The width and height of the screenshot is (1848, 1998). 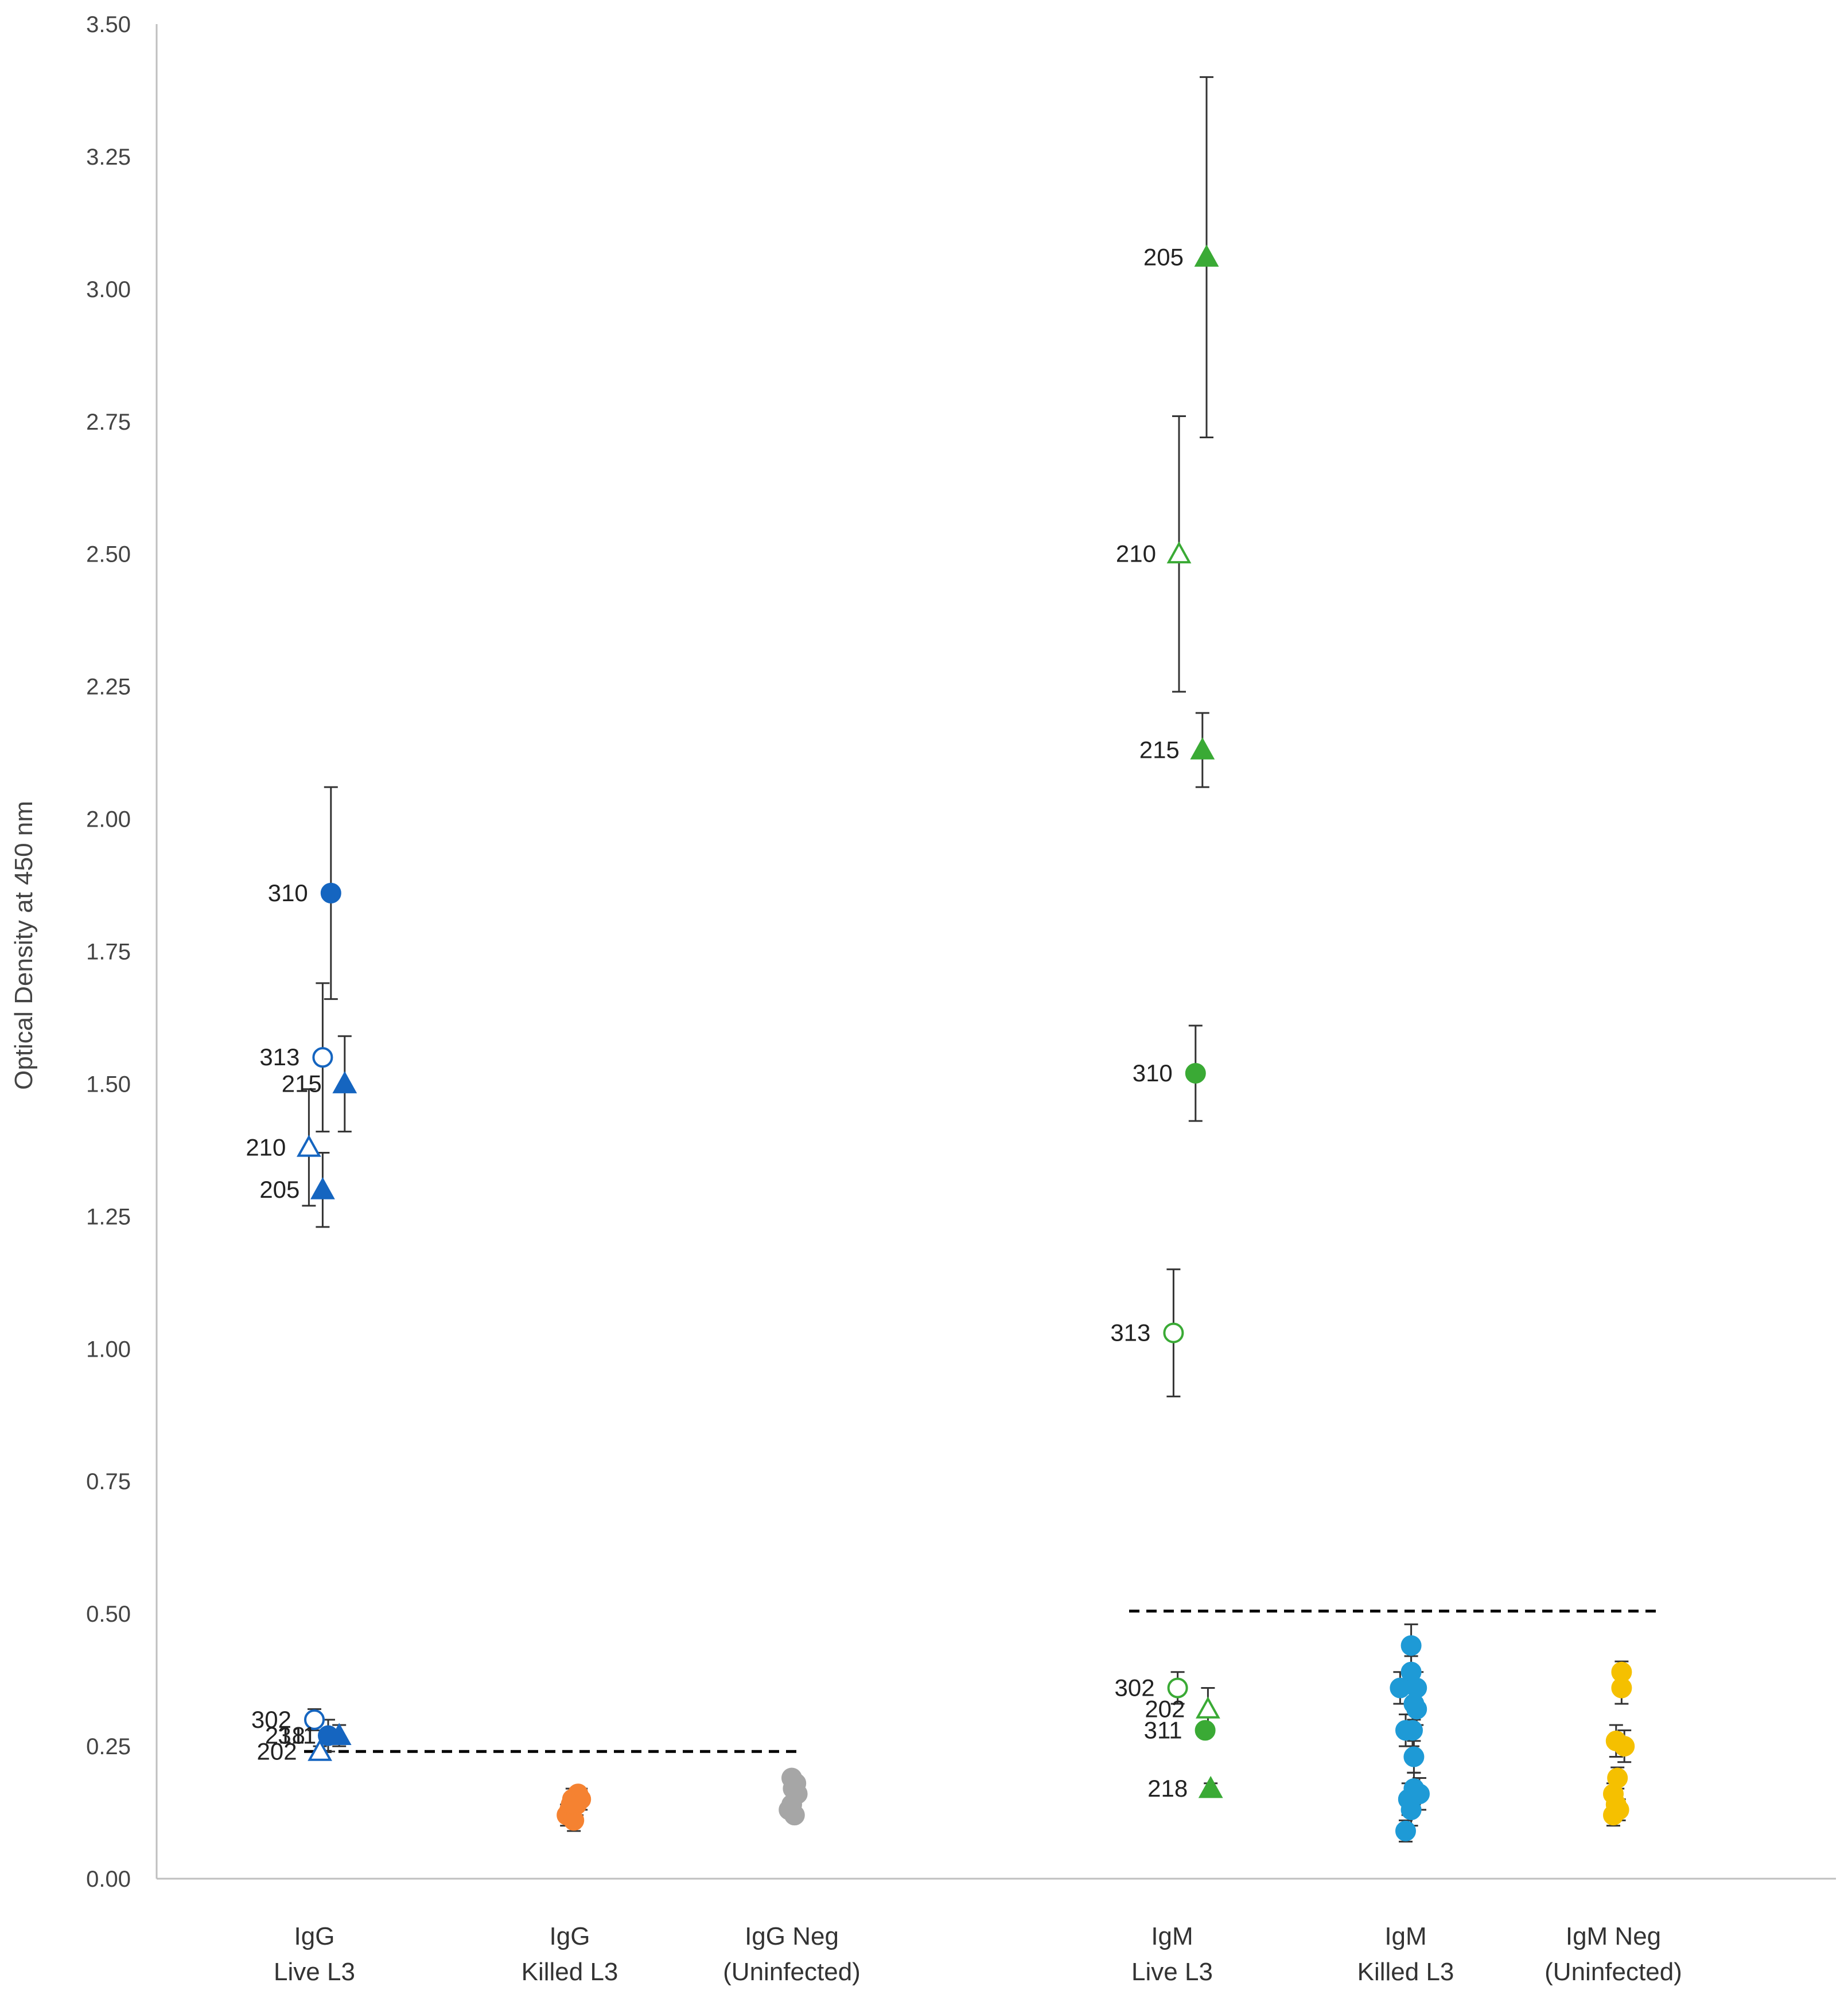 I want to click on y-tick-label: 0.25, so click(x=109, y=1746).